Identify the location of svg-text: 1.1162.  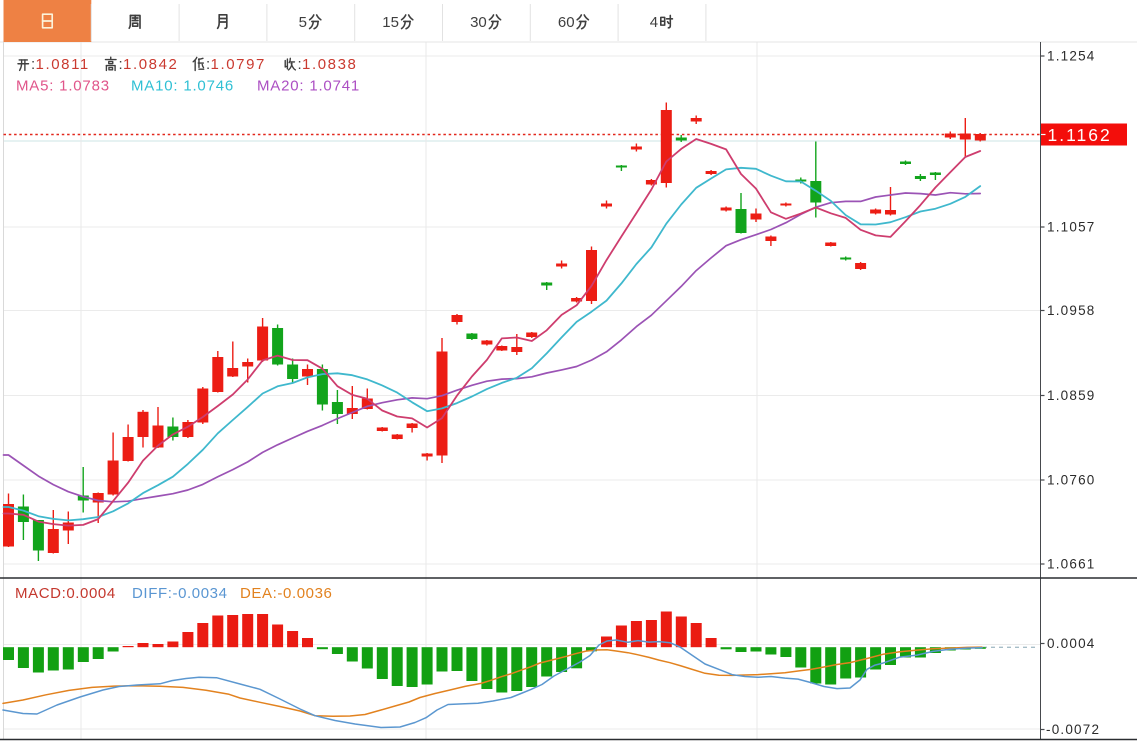
(1080, 135).